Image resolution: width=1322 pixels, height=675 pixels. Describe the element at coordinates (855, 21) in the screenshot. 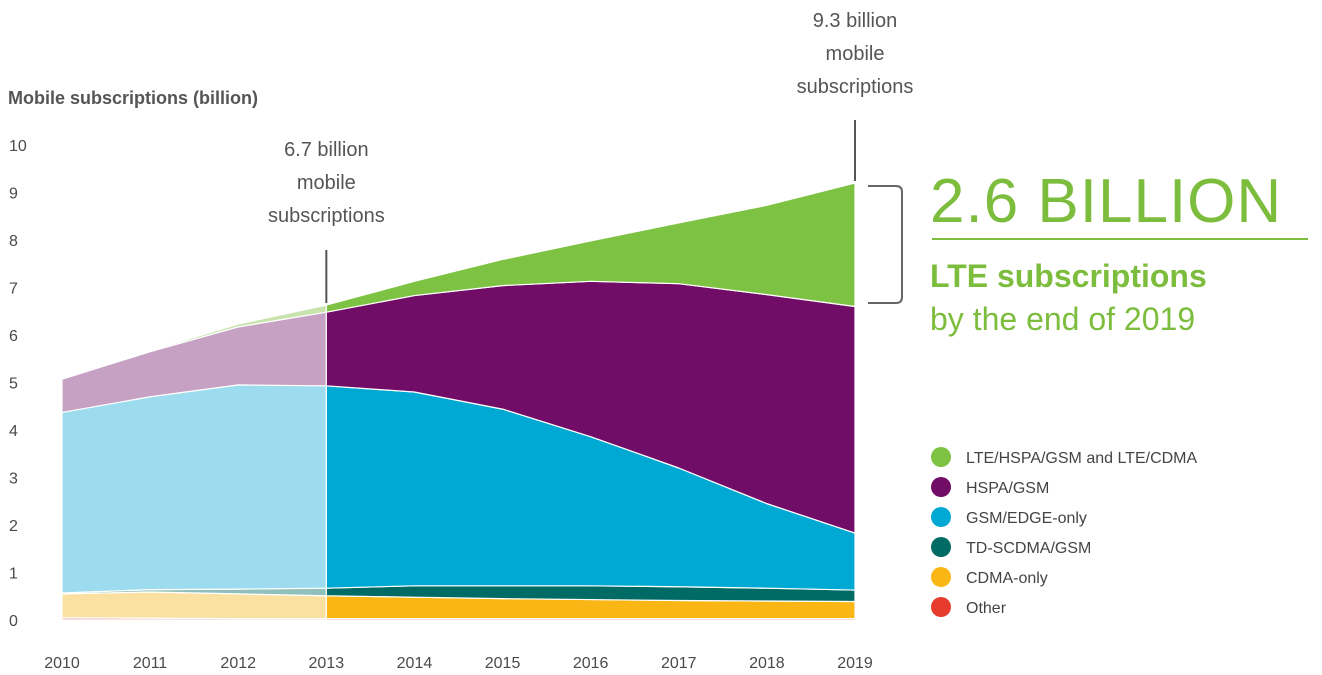

I see `callout_2019-line-1: 9.3 billion` at that location.